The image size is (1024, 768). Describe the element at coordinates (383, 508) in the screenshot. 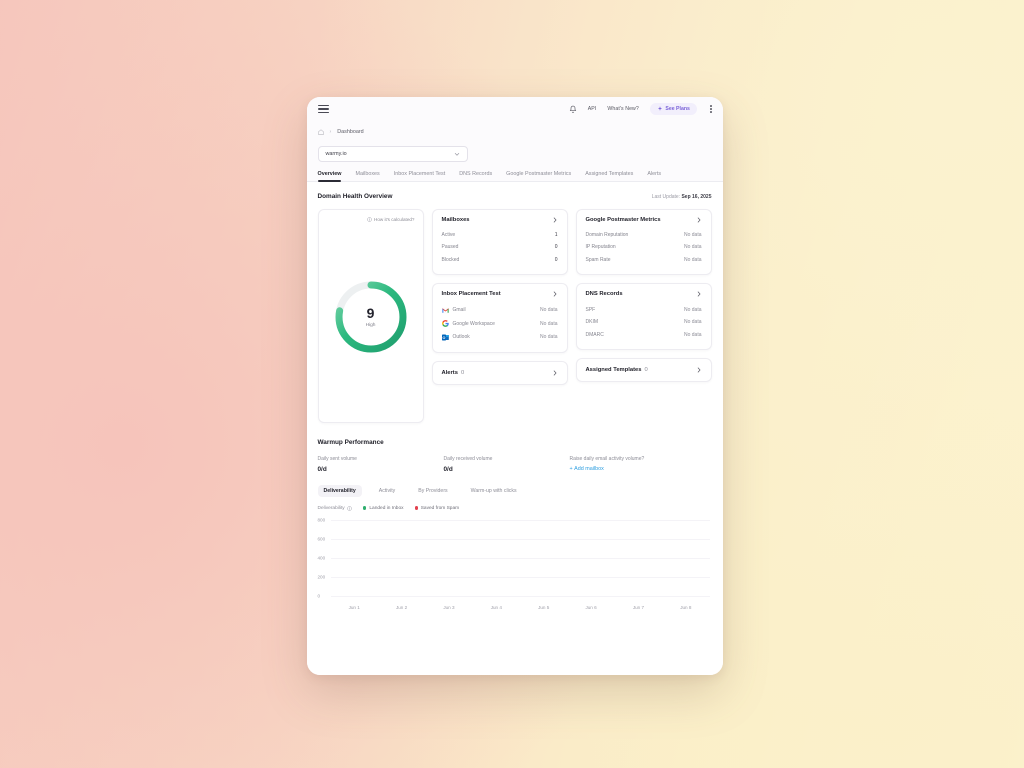

I see `legend-item-landed-in-inbox: Landed in Inbox` at that location.